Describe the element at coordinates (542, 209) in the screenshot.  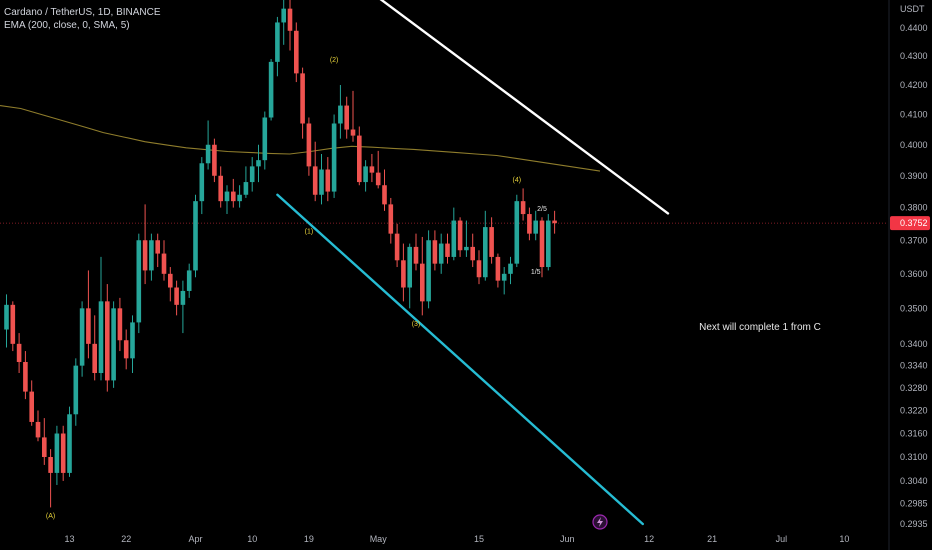
I see `wave-label-sub-2_5: 2/5` at that location.